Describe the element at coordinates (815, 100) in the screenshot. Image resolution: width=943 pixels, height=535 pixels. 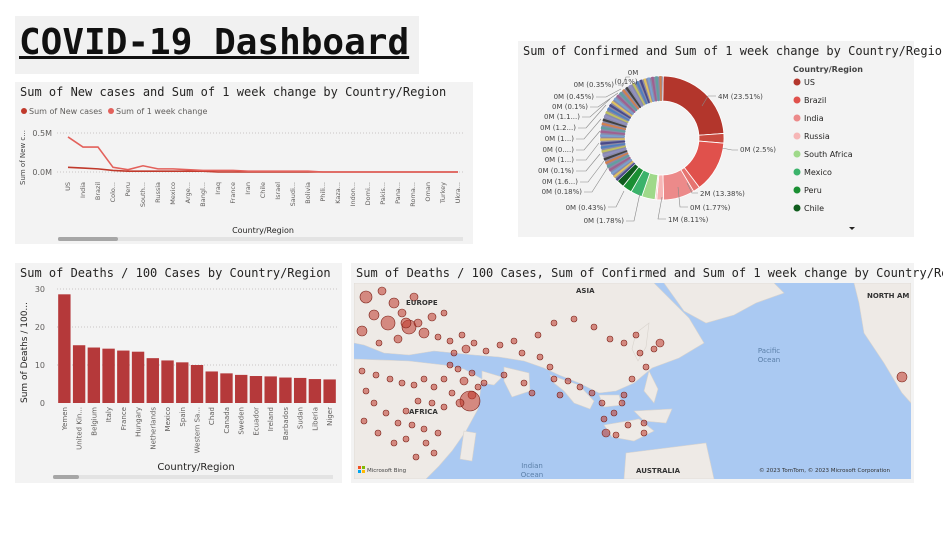
I see `legend-item-label: Brazil` at that location.